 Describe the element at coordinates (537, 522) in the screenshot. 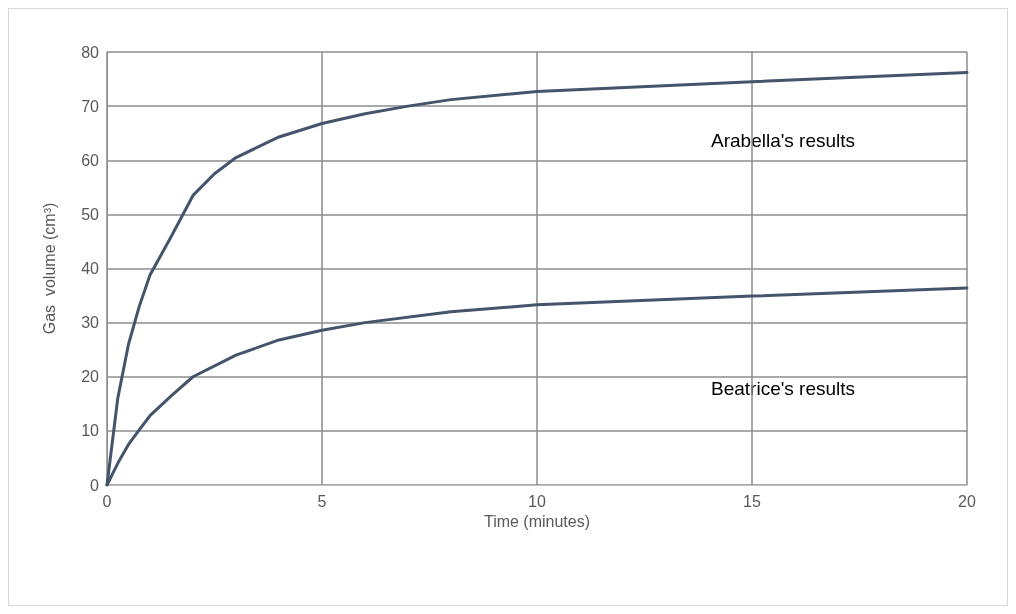

I see `x-axis-title: Time (minutes)` at that location.